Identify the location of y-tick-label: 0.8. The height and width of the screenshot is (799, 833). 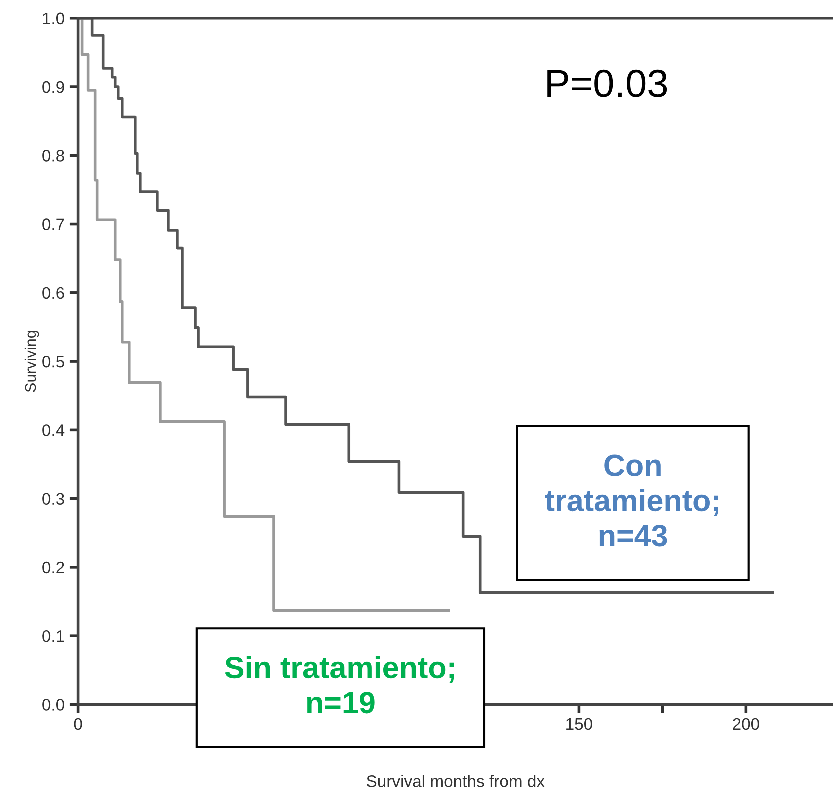
(53, 156).